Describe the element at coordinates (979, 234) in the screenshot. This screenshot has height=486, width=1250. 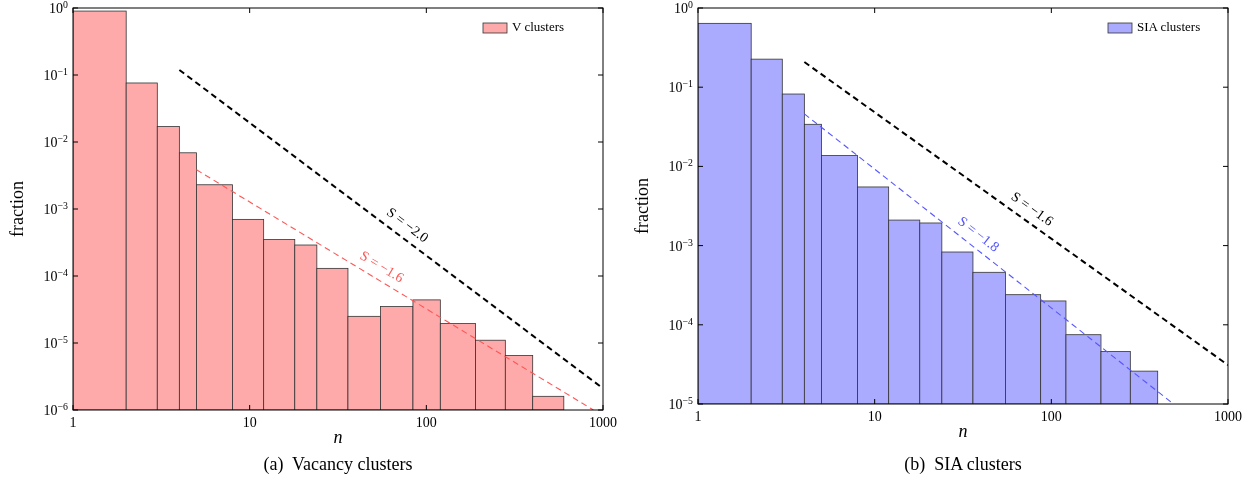
I see `text: S = −1.8` at that location.